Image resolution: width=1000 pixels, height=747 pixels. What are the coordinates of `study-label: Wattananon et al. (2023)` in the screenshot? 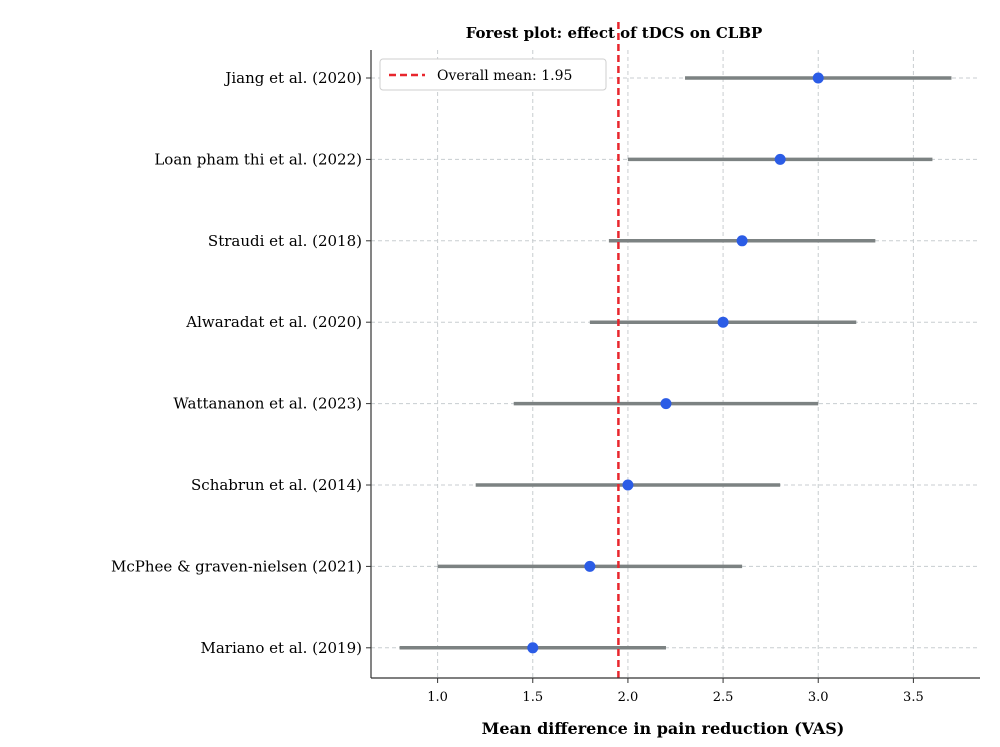 It's located at (267, 404).